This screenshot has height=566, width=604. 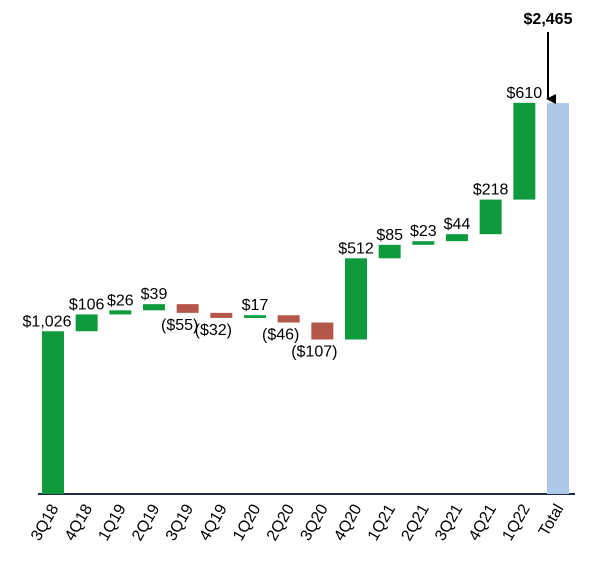 I want to click on x-tick-label: 3Q18, so click(x=45, y=522).